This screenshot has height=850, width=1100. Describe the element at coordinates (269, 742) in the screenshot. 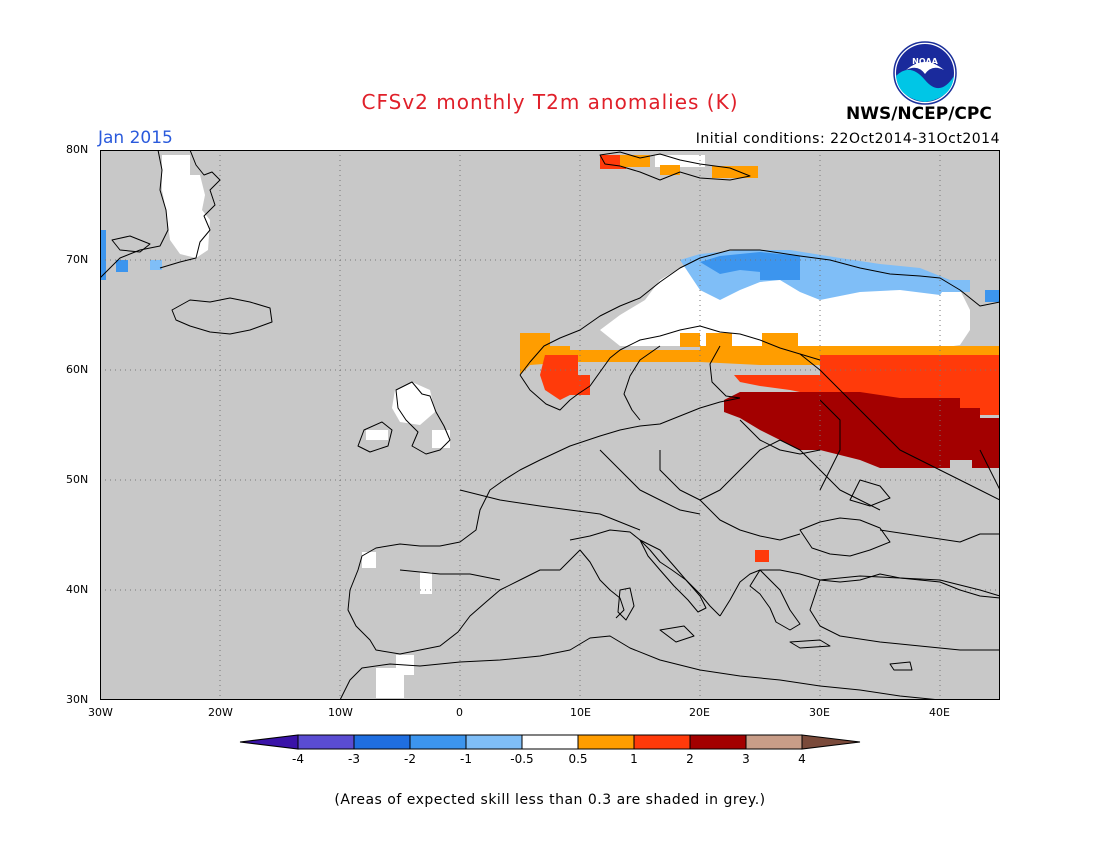

I see `colorbar-arrow-low` at that location.